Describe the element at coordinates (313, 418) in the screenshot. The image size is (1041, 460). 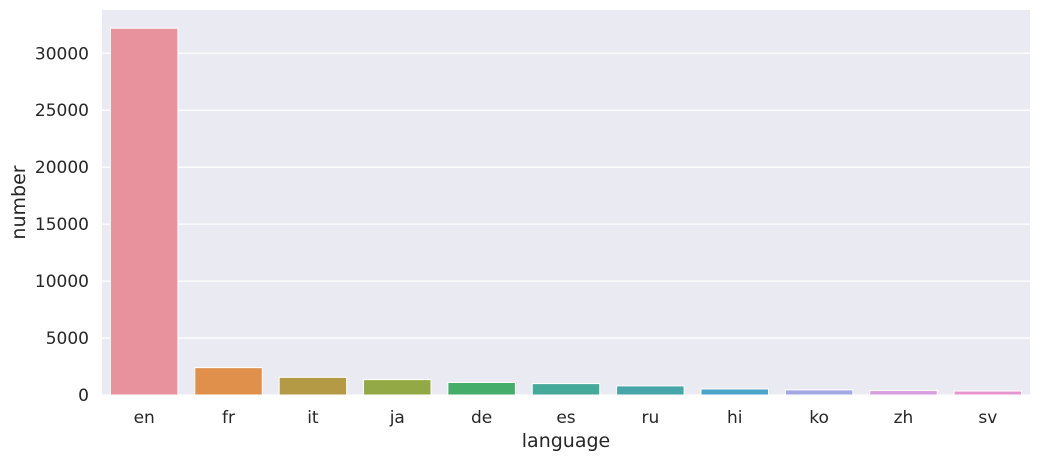
I see `x-tick-label: it` at that location.